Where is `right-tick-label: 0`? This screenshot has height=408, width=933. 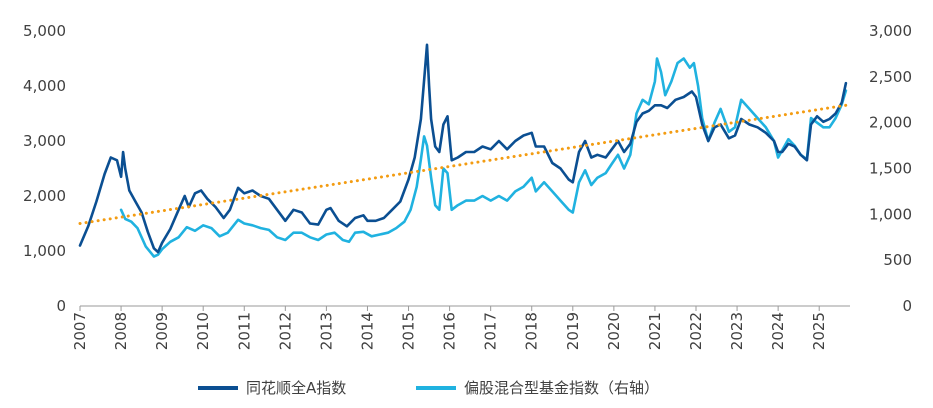 right-tick-label: 0 is located at coordinates (907, 306).